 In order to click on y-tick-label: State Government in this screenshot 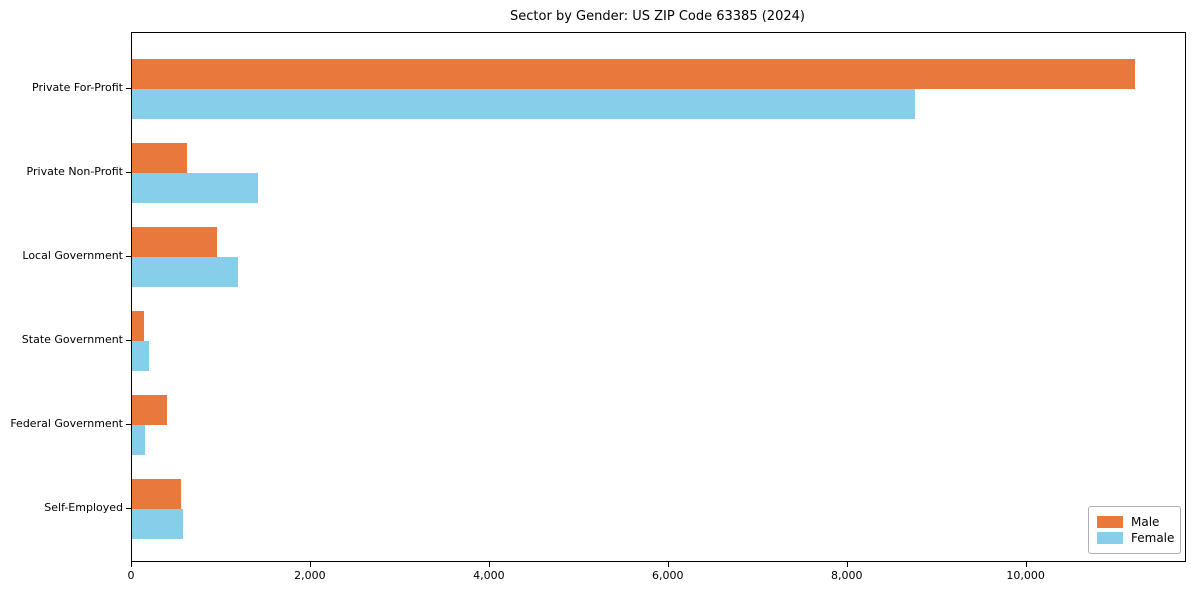, I will do `click(72, 339)`.